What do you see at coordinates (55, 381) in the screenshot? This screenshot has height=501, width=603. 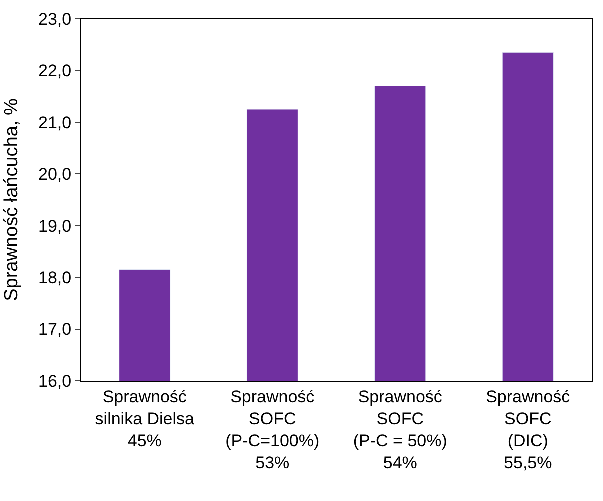 I see `y-tick-label: 16,0` at bounding box center [55, 381].